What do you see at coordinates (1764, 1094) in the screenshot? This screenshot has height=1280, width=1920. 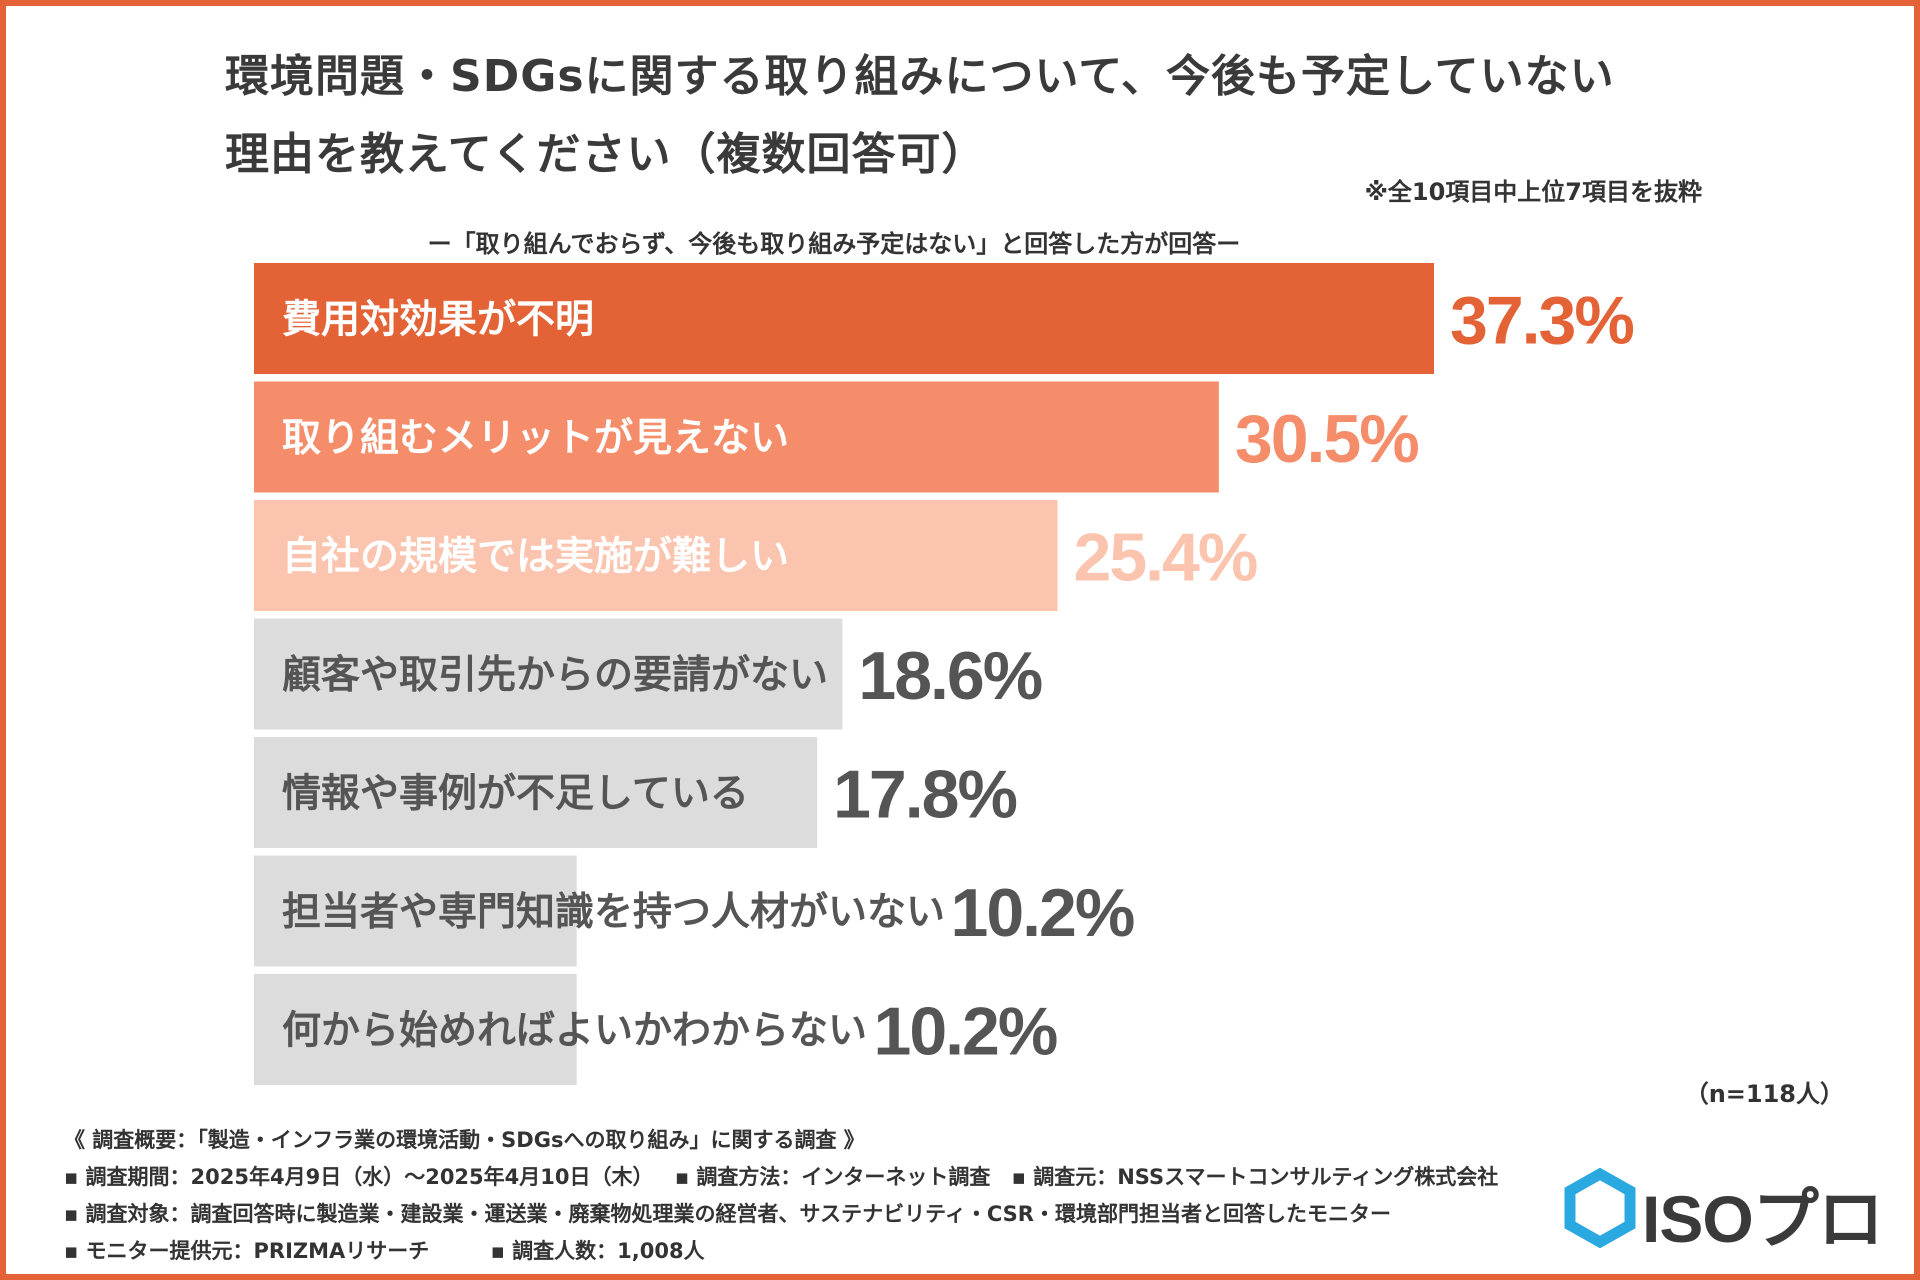 I see `sample-size-label: （n=118人）` at bounding box center [1764, 1094].